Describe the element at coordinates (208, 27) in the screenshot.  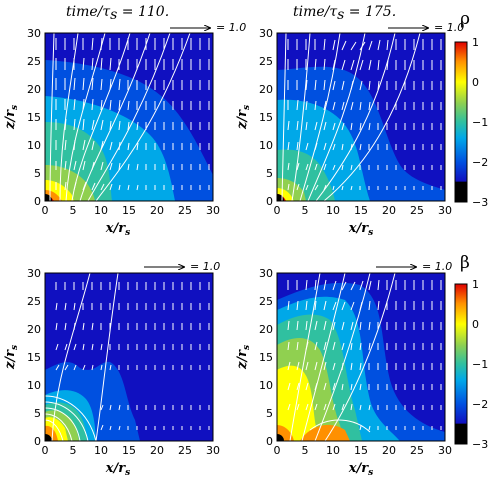
I see `panel-0-ref-arrow: = 1.0` at that location.